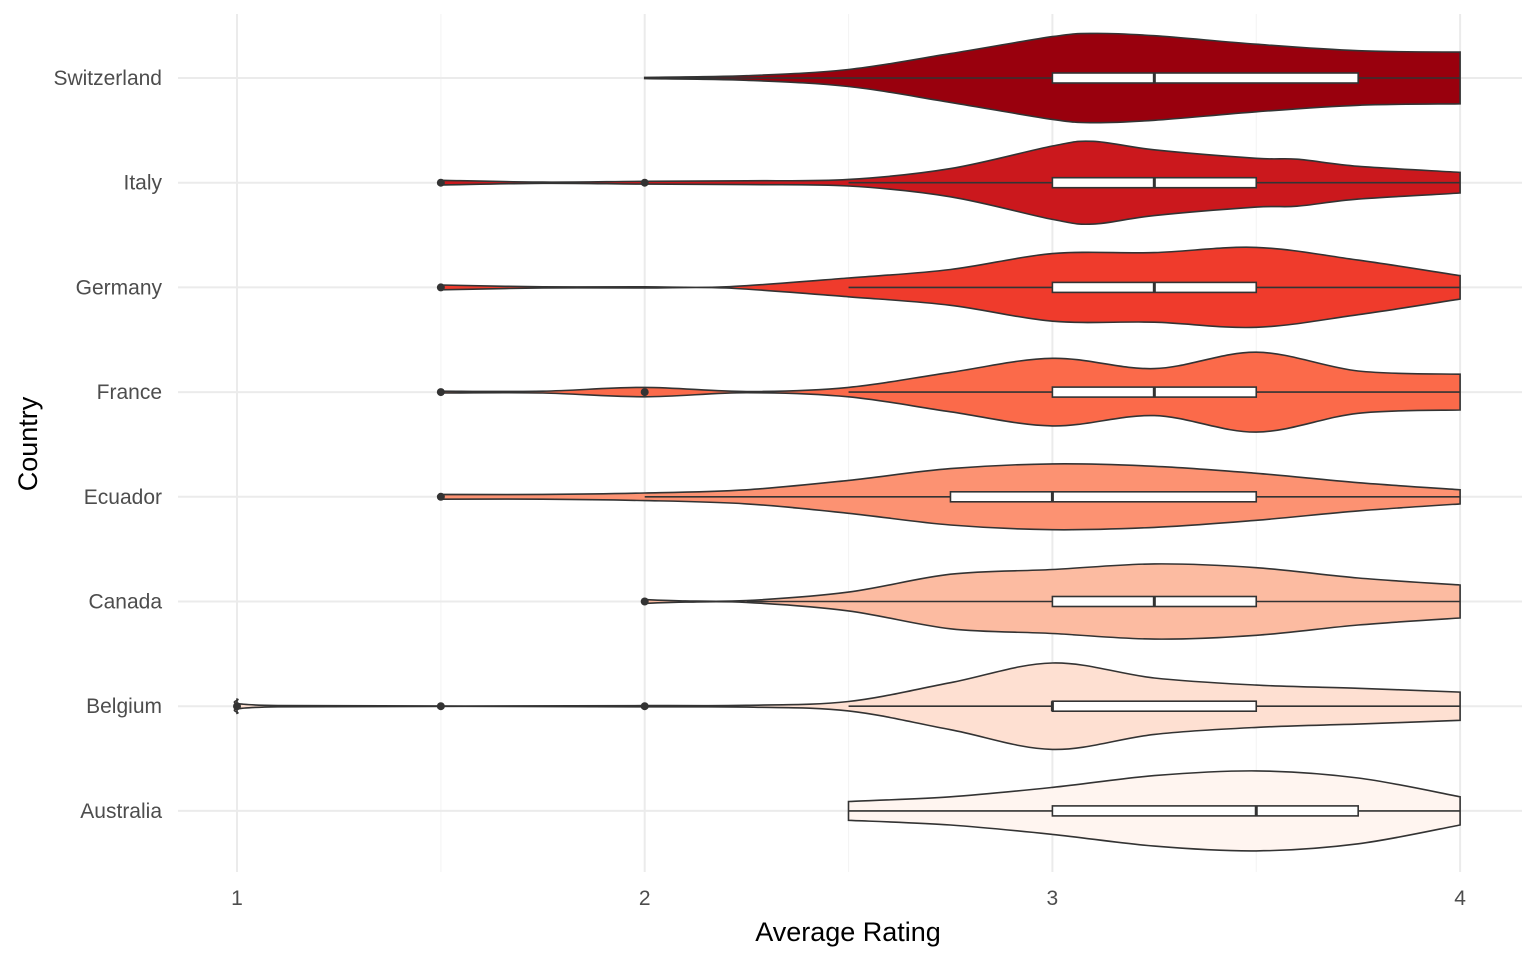 This screenshot has width=1536, height=960. What do you see at coordinates (948, 287) in the screenshot?
I see `violin-group-germany` at bounding box center [948, 287].